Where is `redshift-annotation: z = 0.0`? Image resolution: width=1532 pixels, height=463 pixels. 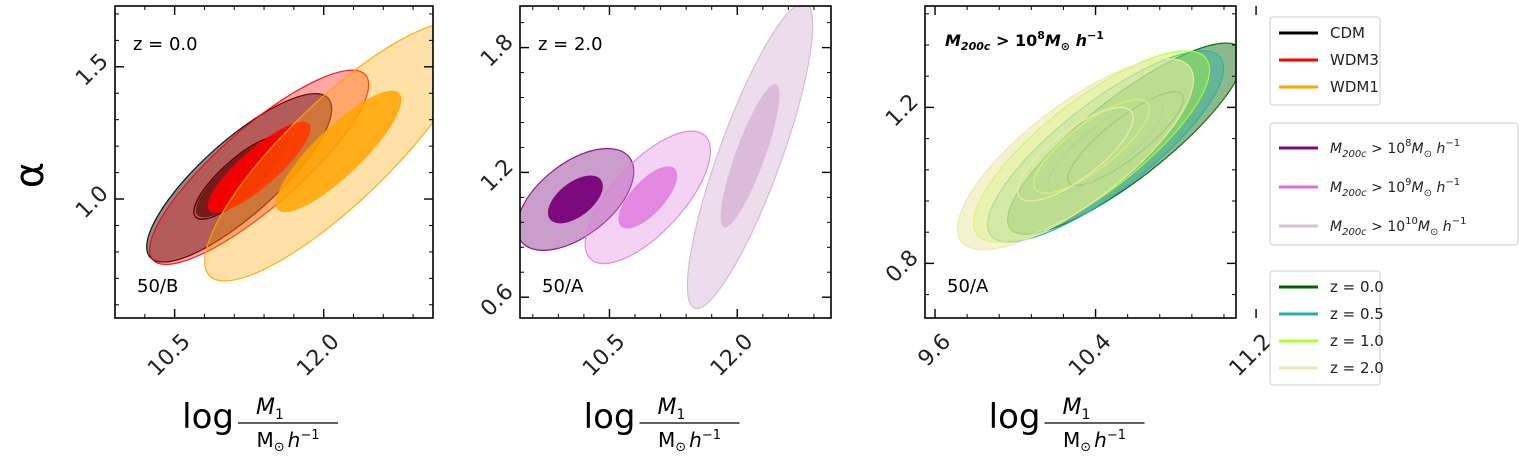
redshift-annotation: z = 0.0 is located at coordinates (165, 44).